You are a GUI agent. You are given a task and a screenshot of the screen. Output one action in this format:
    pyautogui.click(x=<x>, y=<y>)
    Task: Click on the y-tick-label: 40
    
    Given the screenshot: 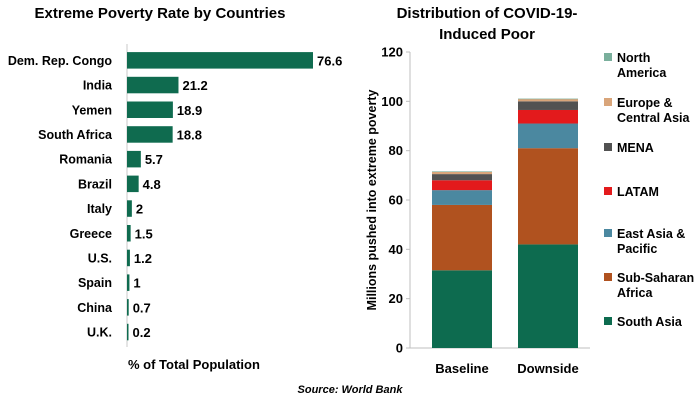 What is the action you would take?
    pyautogui.click(x=396, y=249)
    